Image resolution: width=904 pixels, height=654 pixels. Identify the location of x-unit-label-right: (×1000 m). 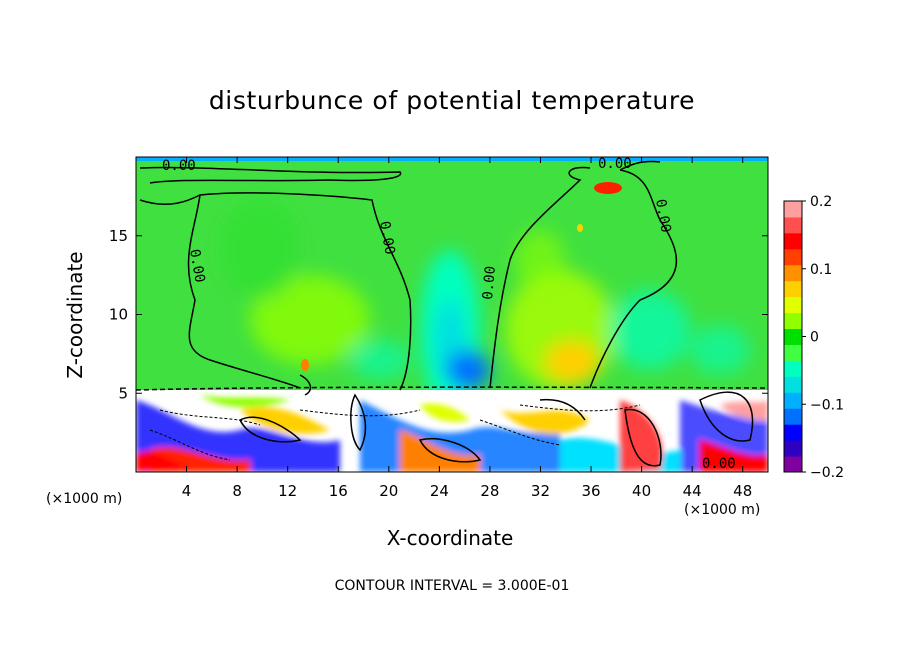
(722, 510).